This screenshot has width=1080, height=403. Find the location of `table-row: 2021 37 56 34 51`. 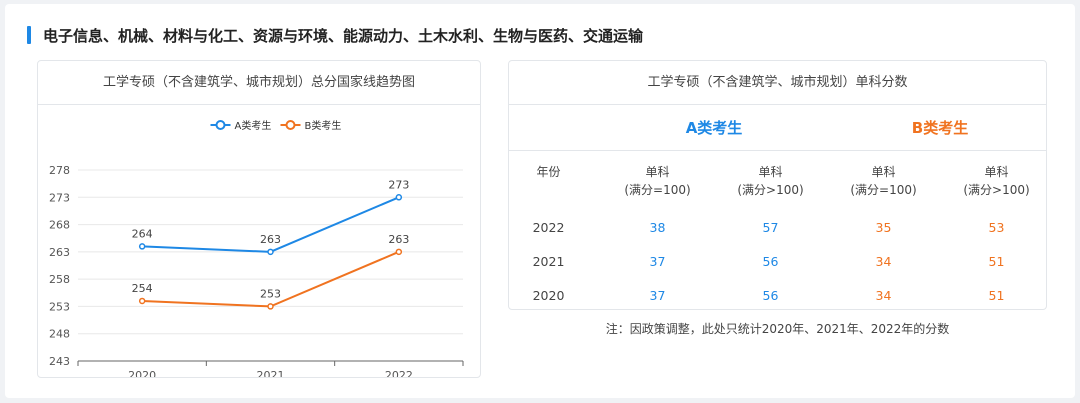

table-row: 2021 37 56 34 51 is located at coordinates (777, 262).